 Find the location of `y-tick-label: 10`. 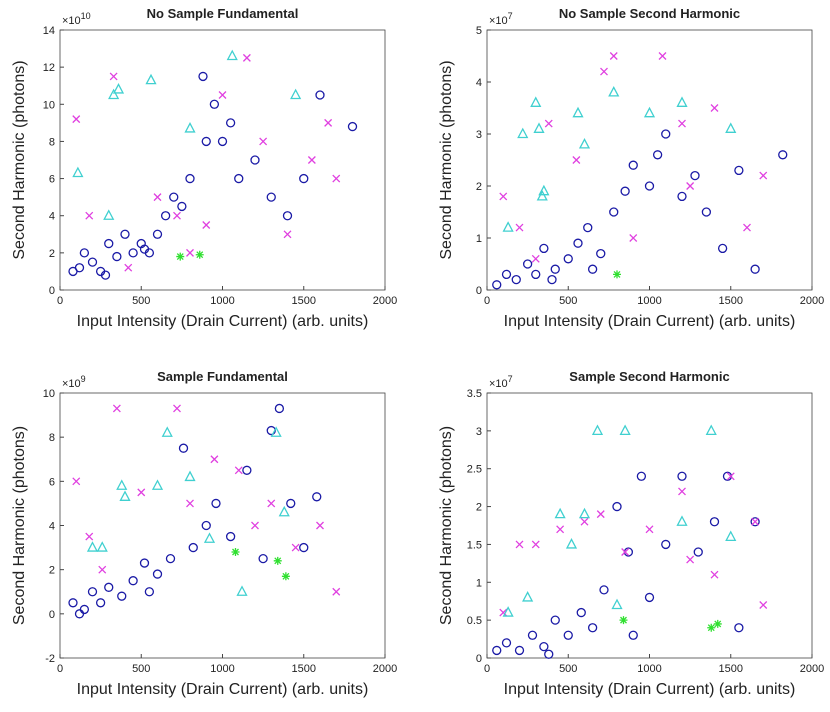

y-tick-label: 10 is located at coordinates (49, 105).